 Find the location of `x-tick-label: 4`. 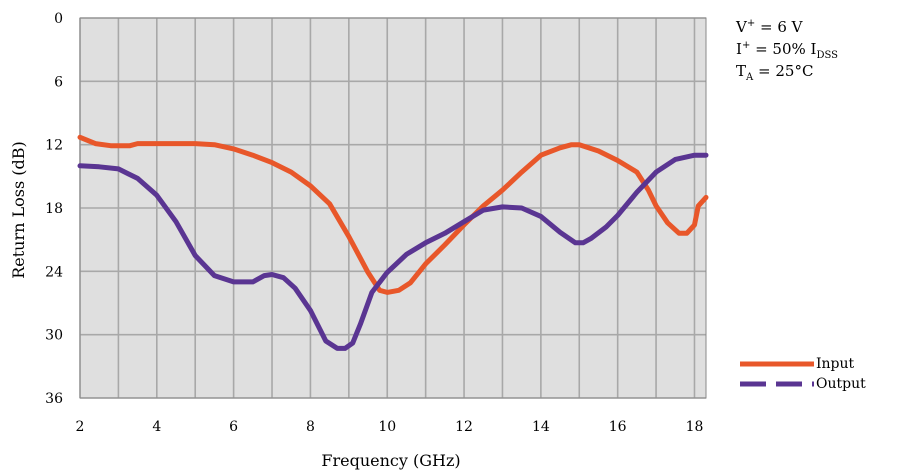

x-tick-label: 4 is located at coordinates (156, 427).